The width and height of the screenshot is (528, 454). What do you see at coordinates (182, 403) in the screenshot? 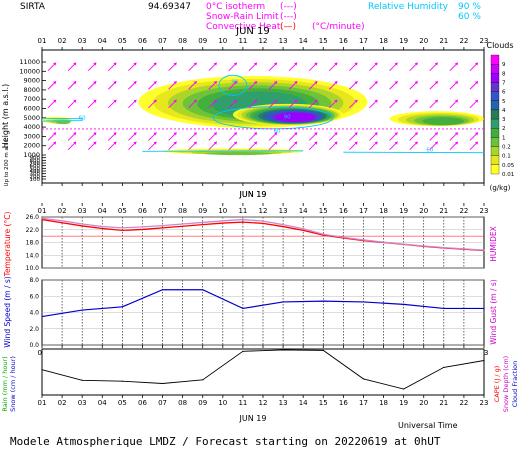
I see `rain-hour-tick-label: 08` at bounding box center [182, 403].